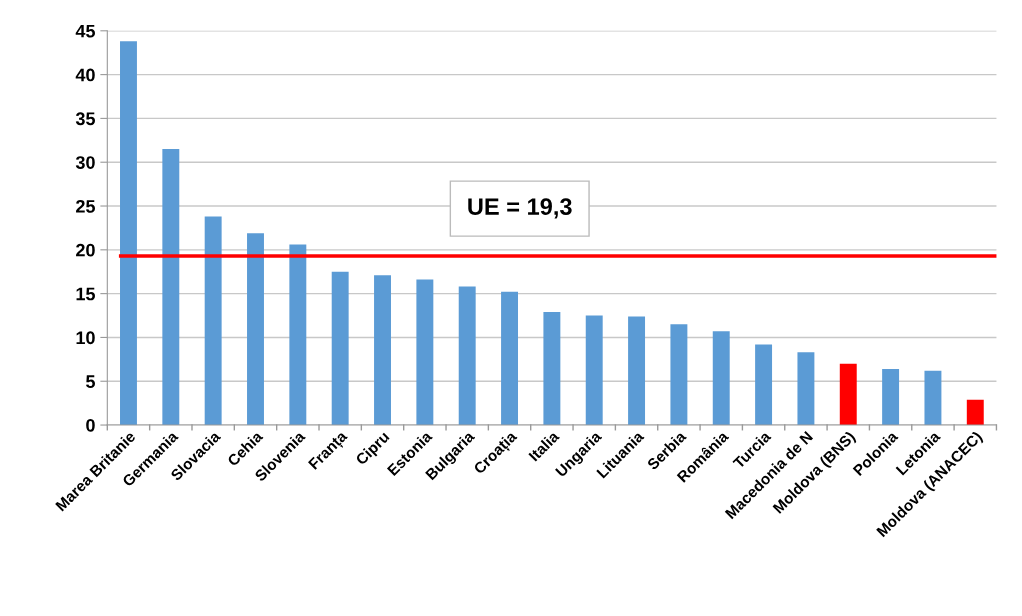  I want to click on y-tick-label: 20, so click(85, 250).